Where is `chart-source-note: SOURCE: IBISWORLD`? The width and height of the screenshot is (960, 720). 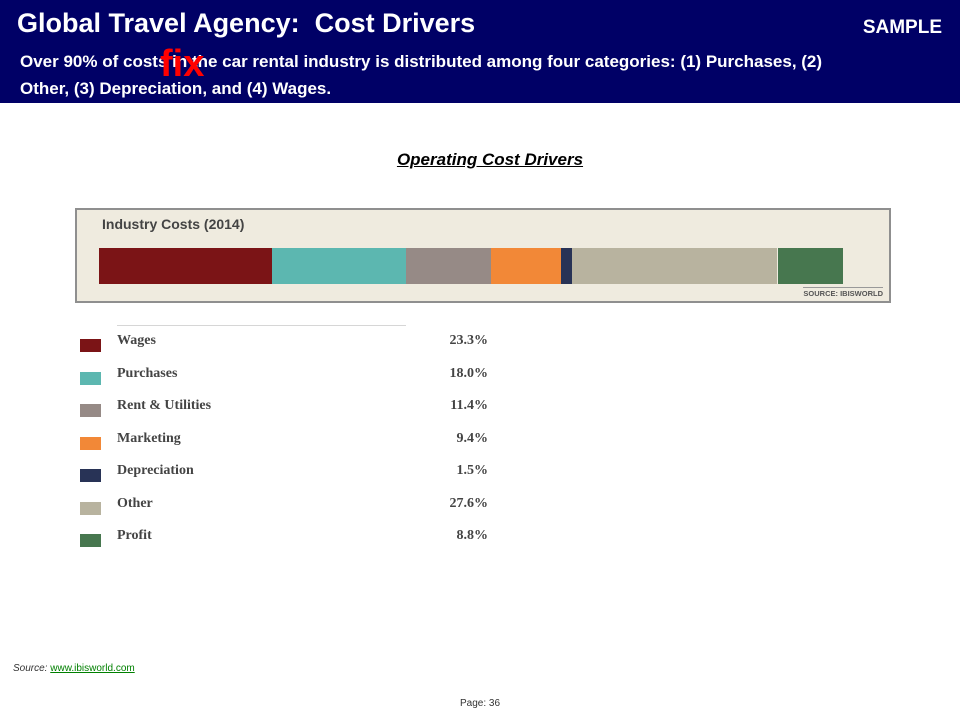
chart-source-note: SOURCE: IBISWORLD is located at coordinates (843, 292).